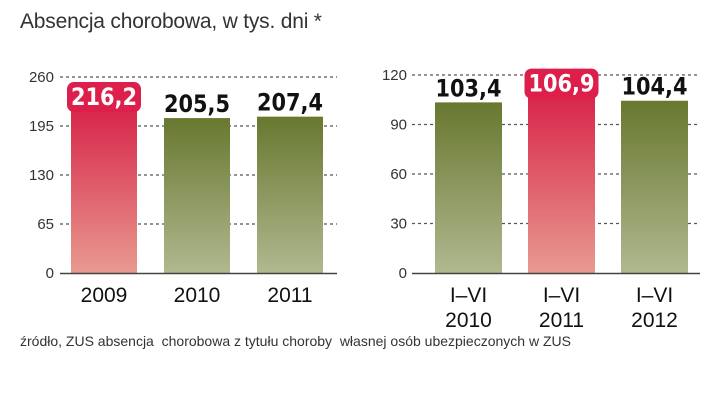 The height and width of the screenshot is (403, 720). What do you see at coordinates (45, 224) in the screenshot?
I see `y-tick-label: 65` at bounding box center [45, 224].